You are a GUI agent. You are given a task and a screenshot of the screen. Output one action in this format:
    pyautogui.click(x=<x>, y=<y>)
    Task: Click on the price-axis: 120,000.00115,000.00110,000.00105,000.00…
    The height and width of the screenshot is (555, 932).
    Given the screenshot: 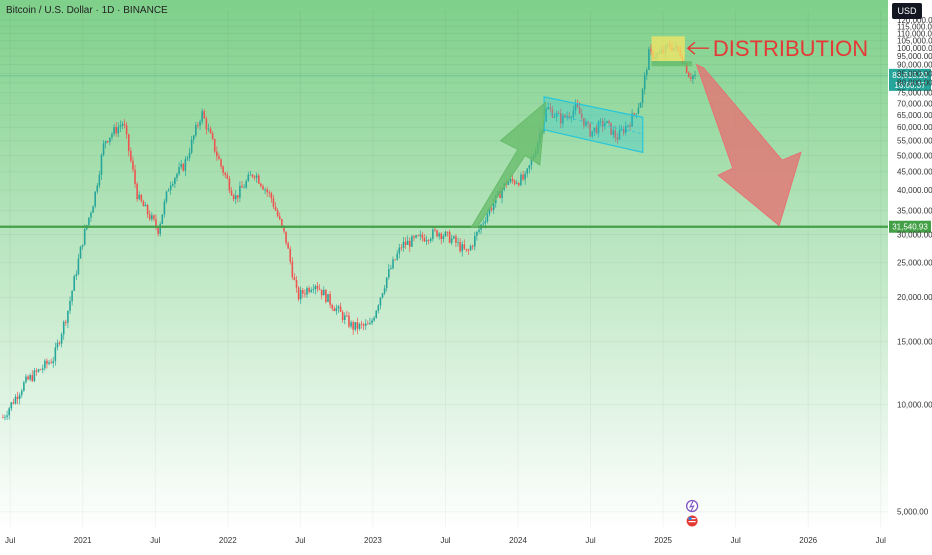 What is the action you would take?
    pyautogui.click(x=914, y=266)
    